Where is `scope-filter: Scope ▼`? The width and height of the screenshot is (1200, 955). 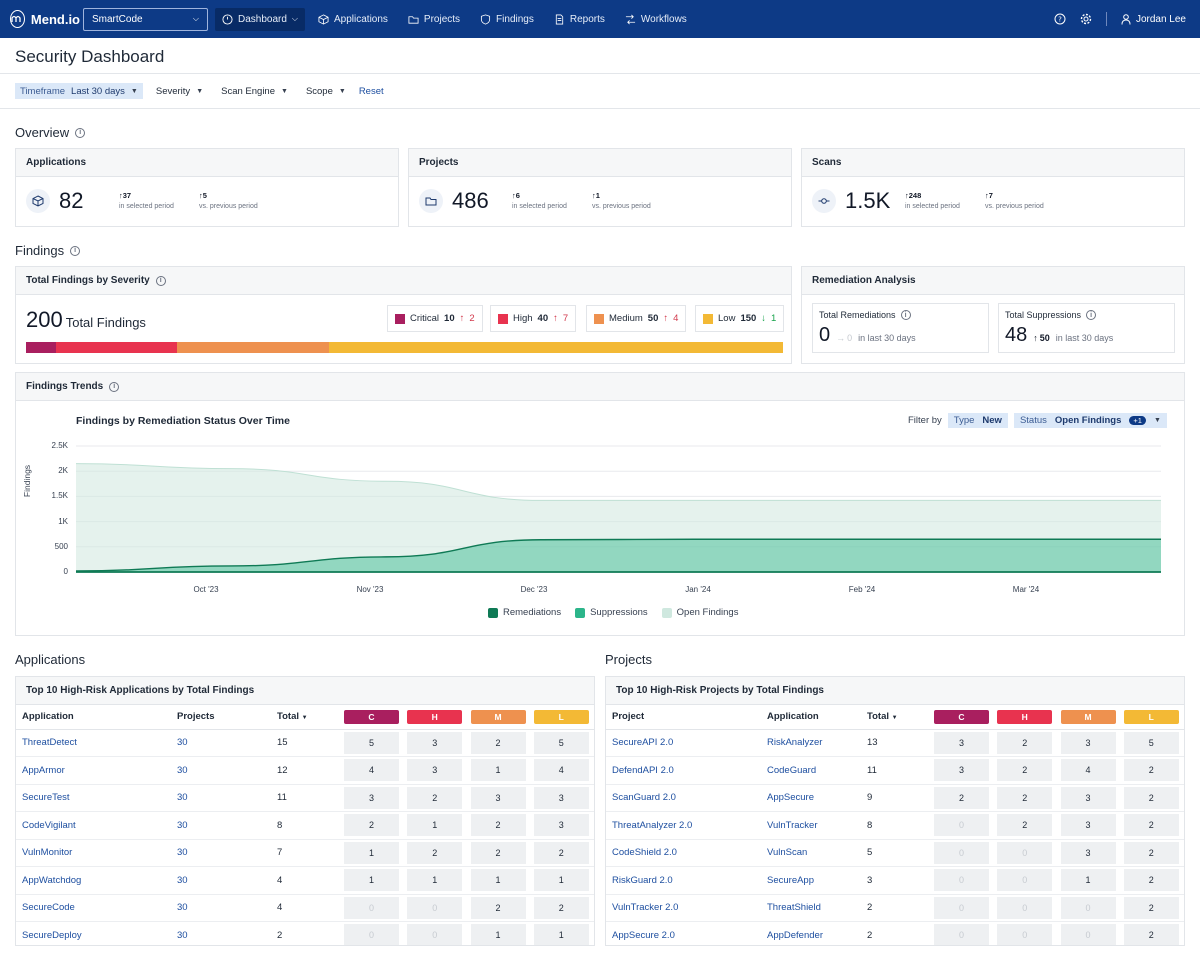 scope-filter: Scope ▼ is located at coordinates (326, 91).